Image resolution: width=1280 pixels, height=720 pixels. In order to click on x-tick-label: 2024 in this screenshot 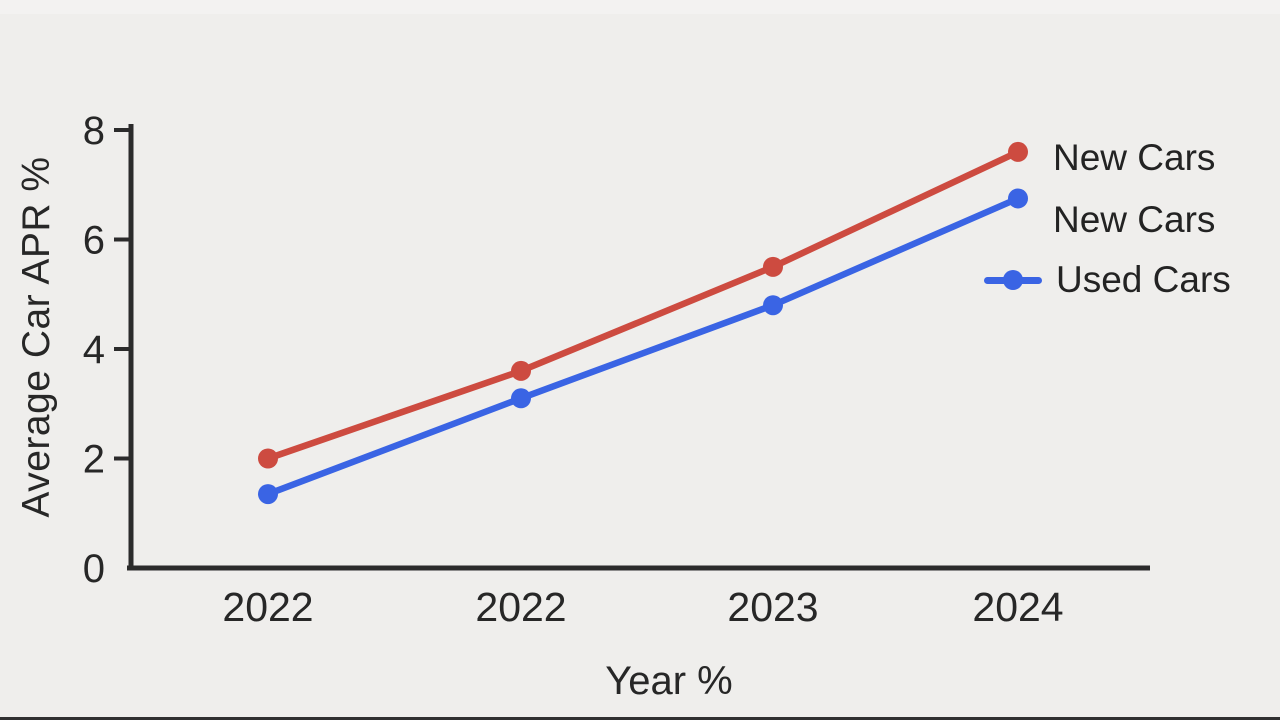, I will do `click(1017, 607)`.